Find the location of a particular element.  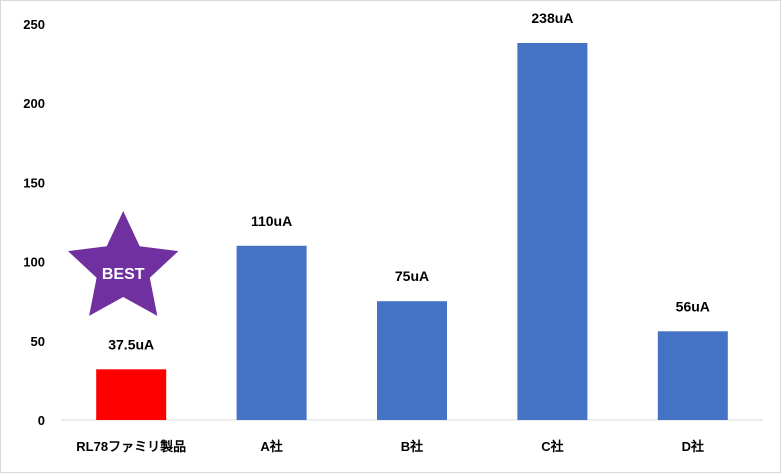

x-tick-label: RL78ファミリ製品 is located at coordinates (131, 446).